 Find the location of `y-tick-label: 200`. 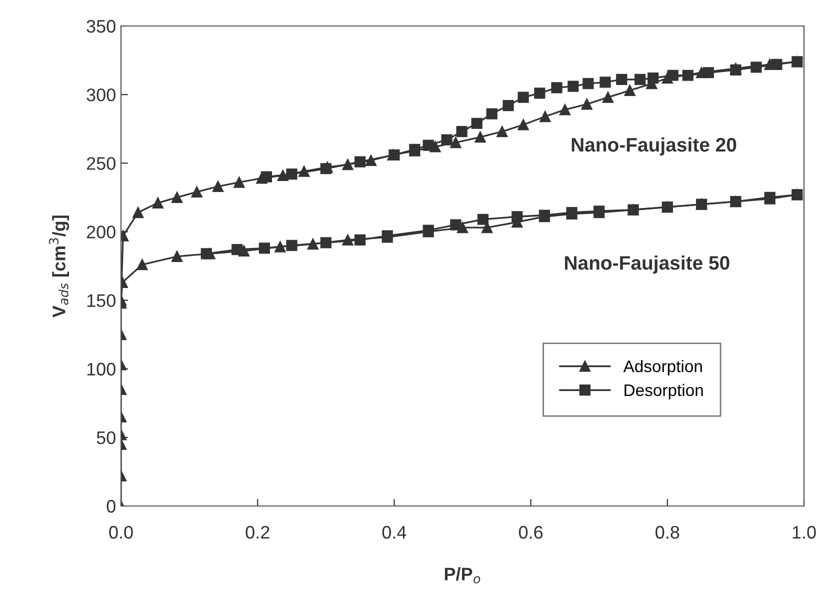

y-tick-label: 200 is located at coordinates (101, 232).